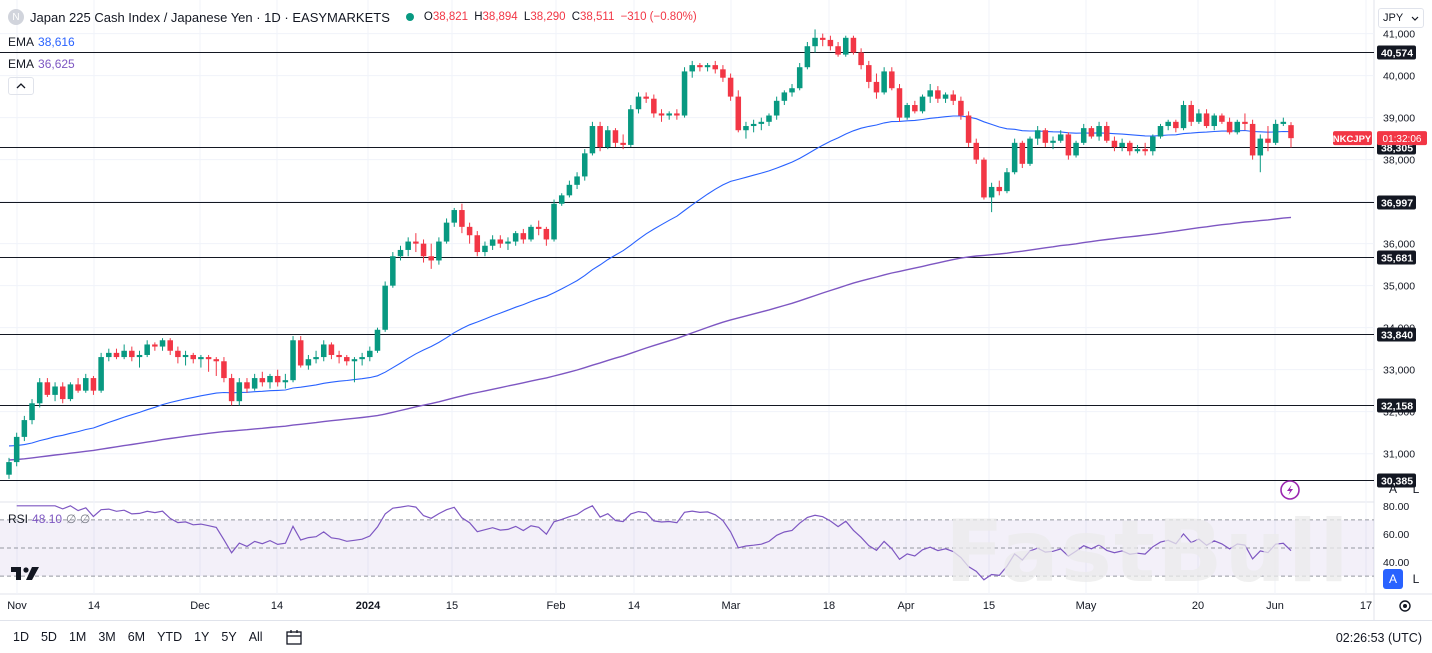 This screenshot has height=653, width=1432. What do you see at coordinates (41, 64) in the screenshot?
I see `ema-slow-legend: EMA 36,625` at bounding box center [41, 64].